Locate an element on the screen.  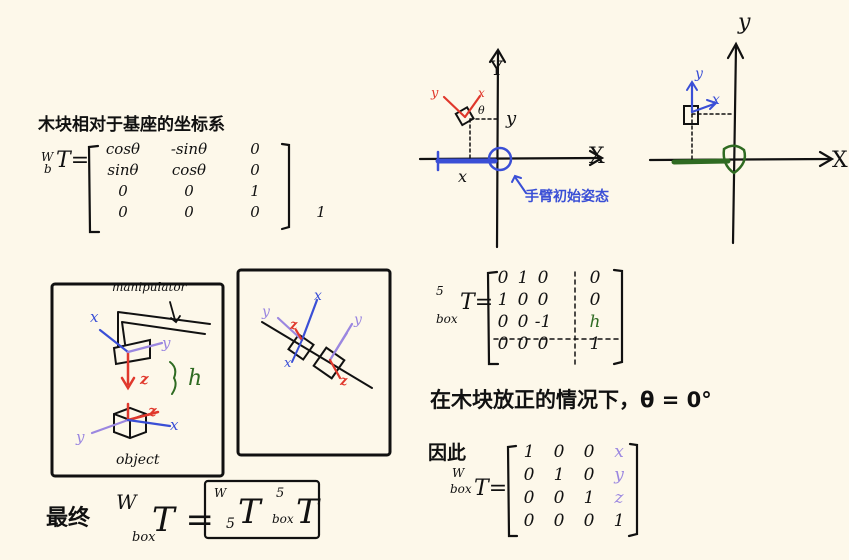
manipulator-pointer is located at coordinates (175, 312).